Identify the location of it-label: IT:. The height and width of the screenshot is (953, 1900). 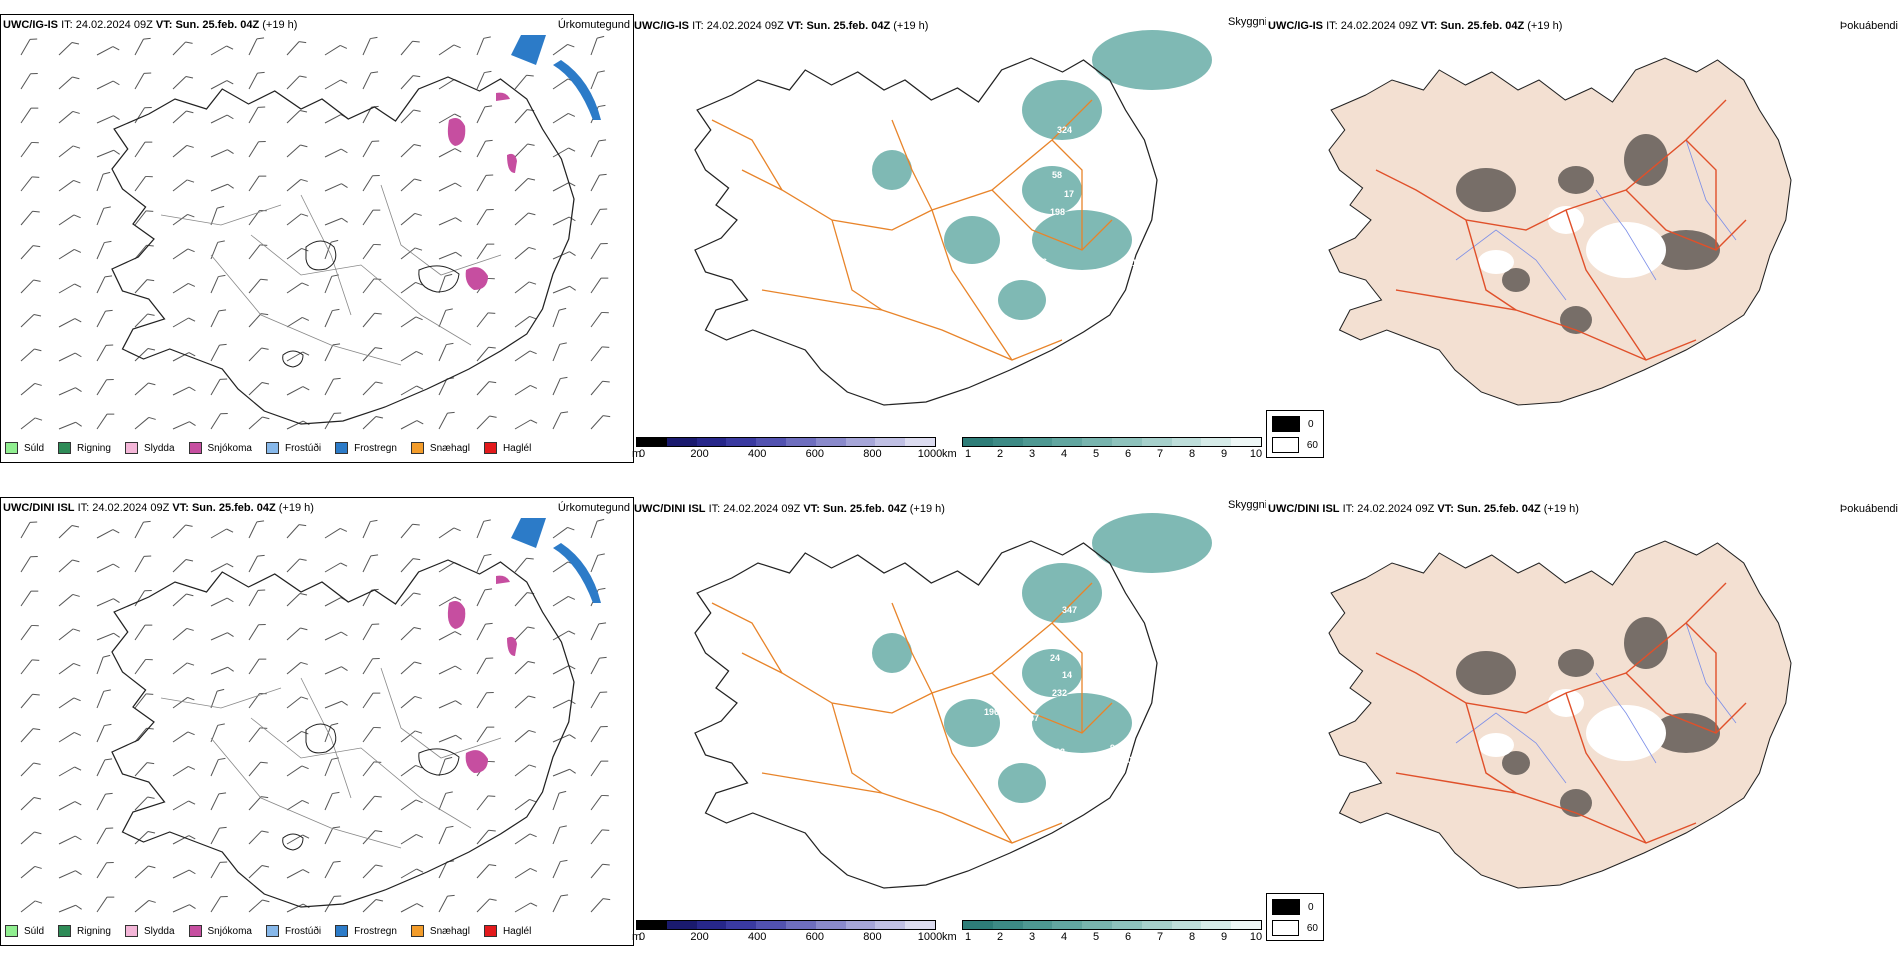
(714, 509).